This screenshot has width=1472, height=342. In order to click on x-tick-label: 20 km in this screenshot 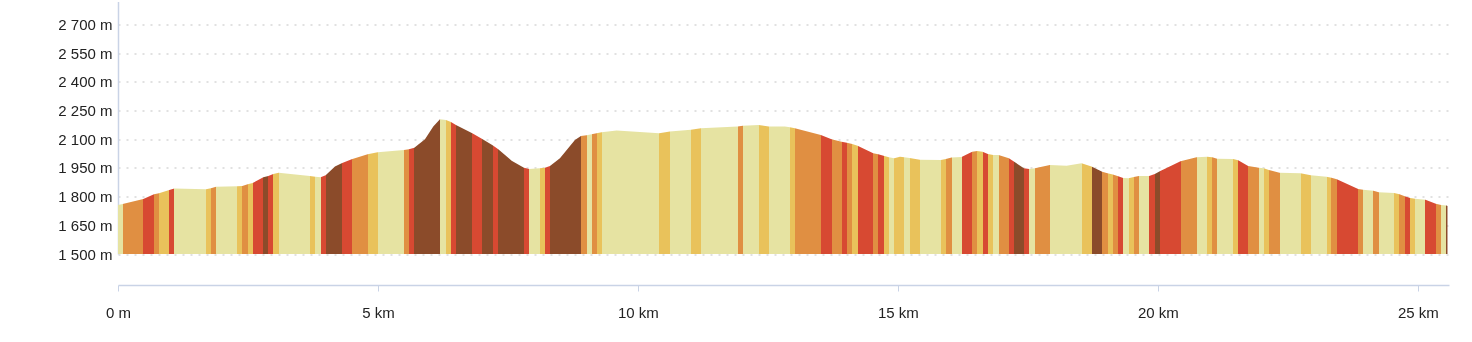, I will do `click(1158, 312)`.